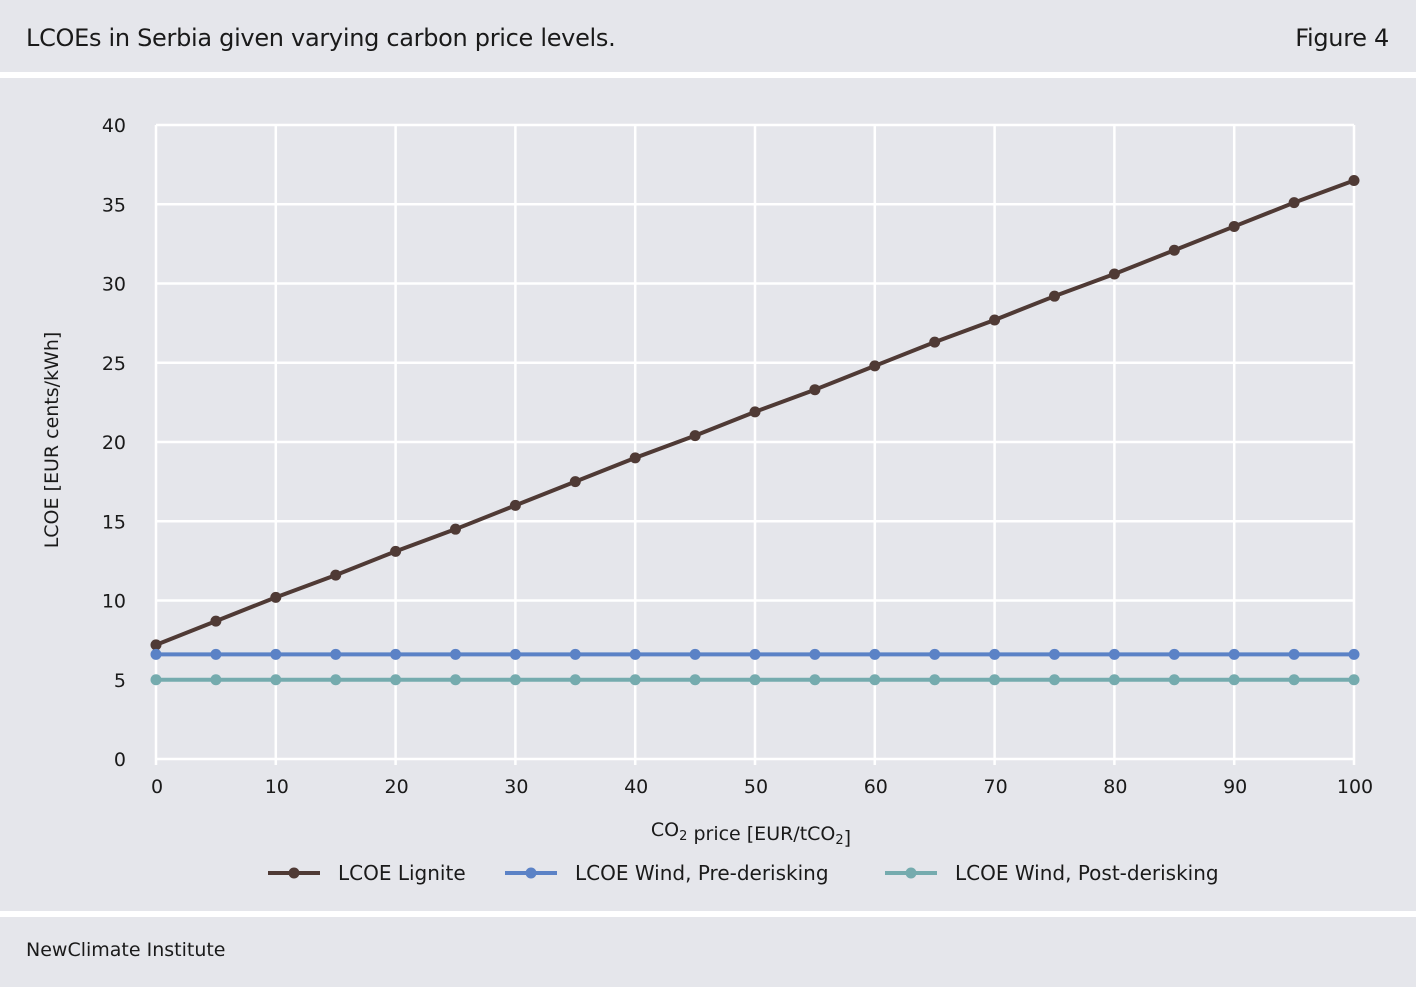 Image resolution: width=1416 pixels, height=987 pixels. Describe the element at coordinates (1235, 787) in the screenshot. I see `x-tick-label: 90` at that location.